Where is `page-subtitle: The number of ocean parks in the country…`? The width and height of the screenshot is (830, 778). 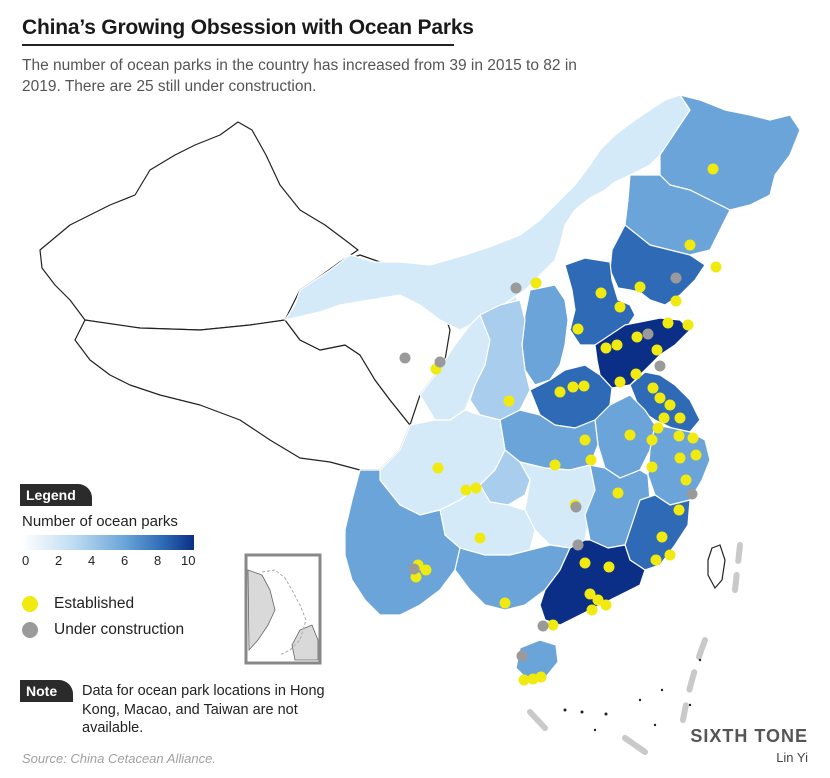 page-subtitle: The number of ocean parks in the country… is located at coordinates (299, 76).